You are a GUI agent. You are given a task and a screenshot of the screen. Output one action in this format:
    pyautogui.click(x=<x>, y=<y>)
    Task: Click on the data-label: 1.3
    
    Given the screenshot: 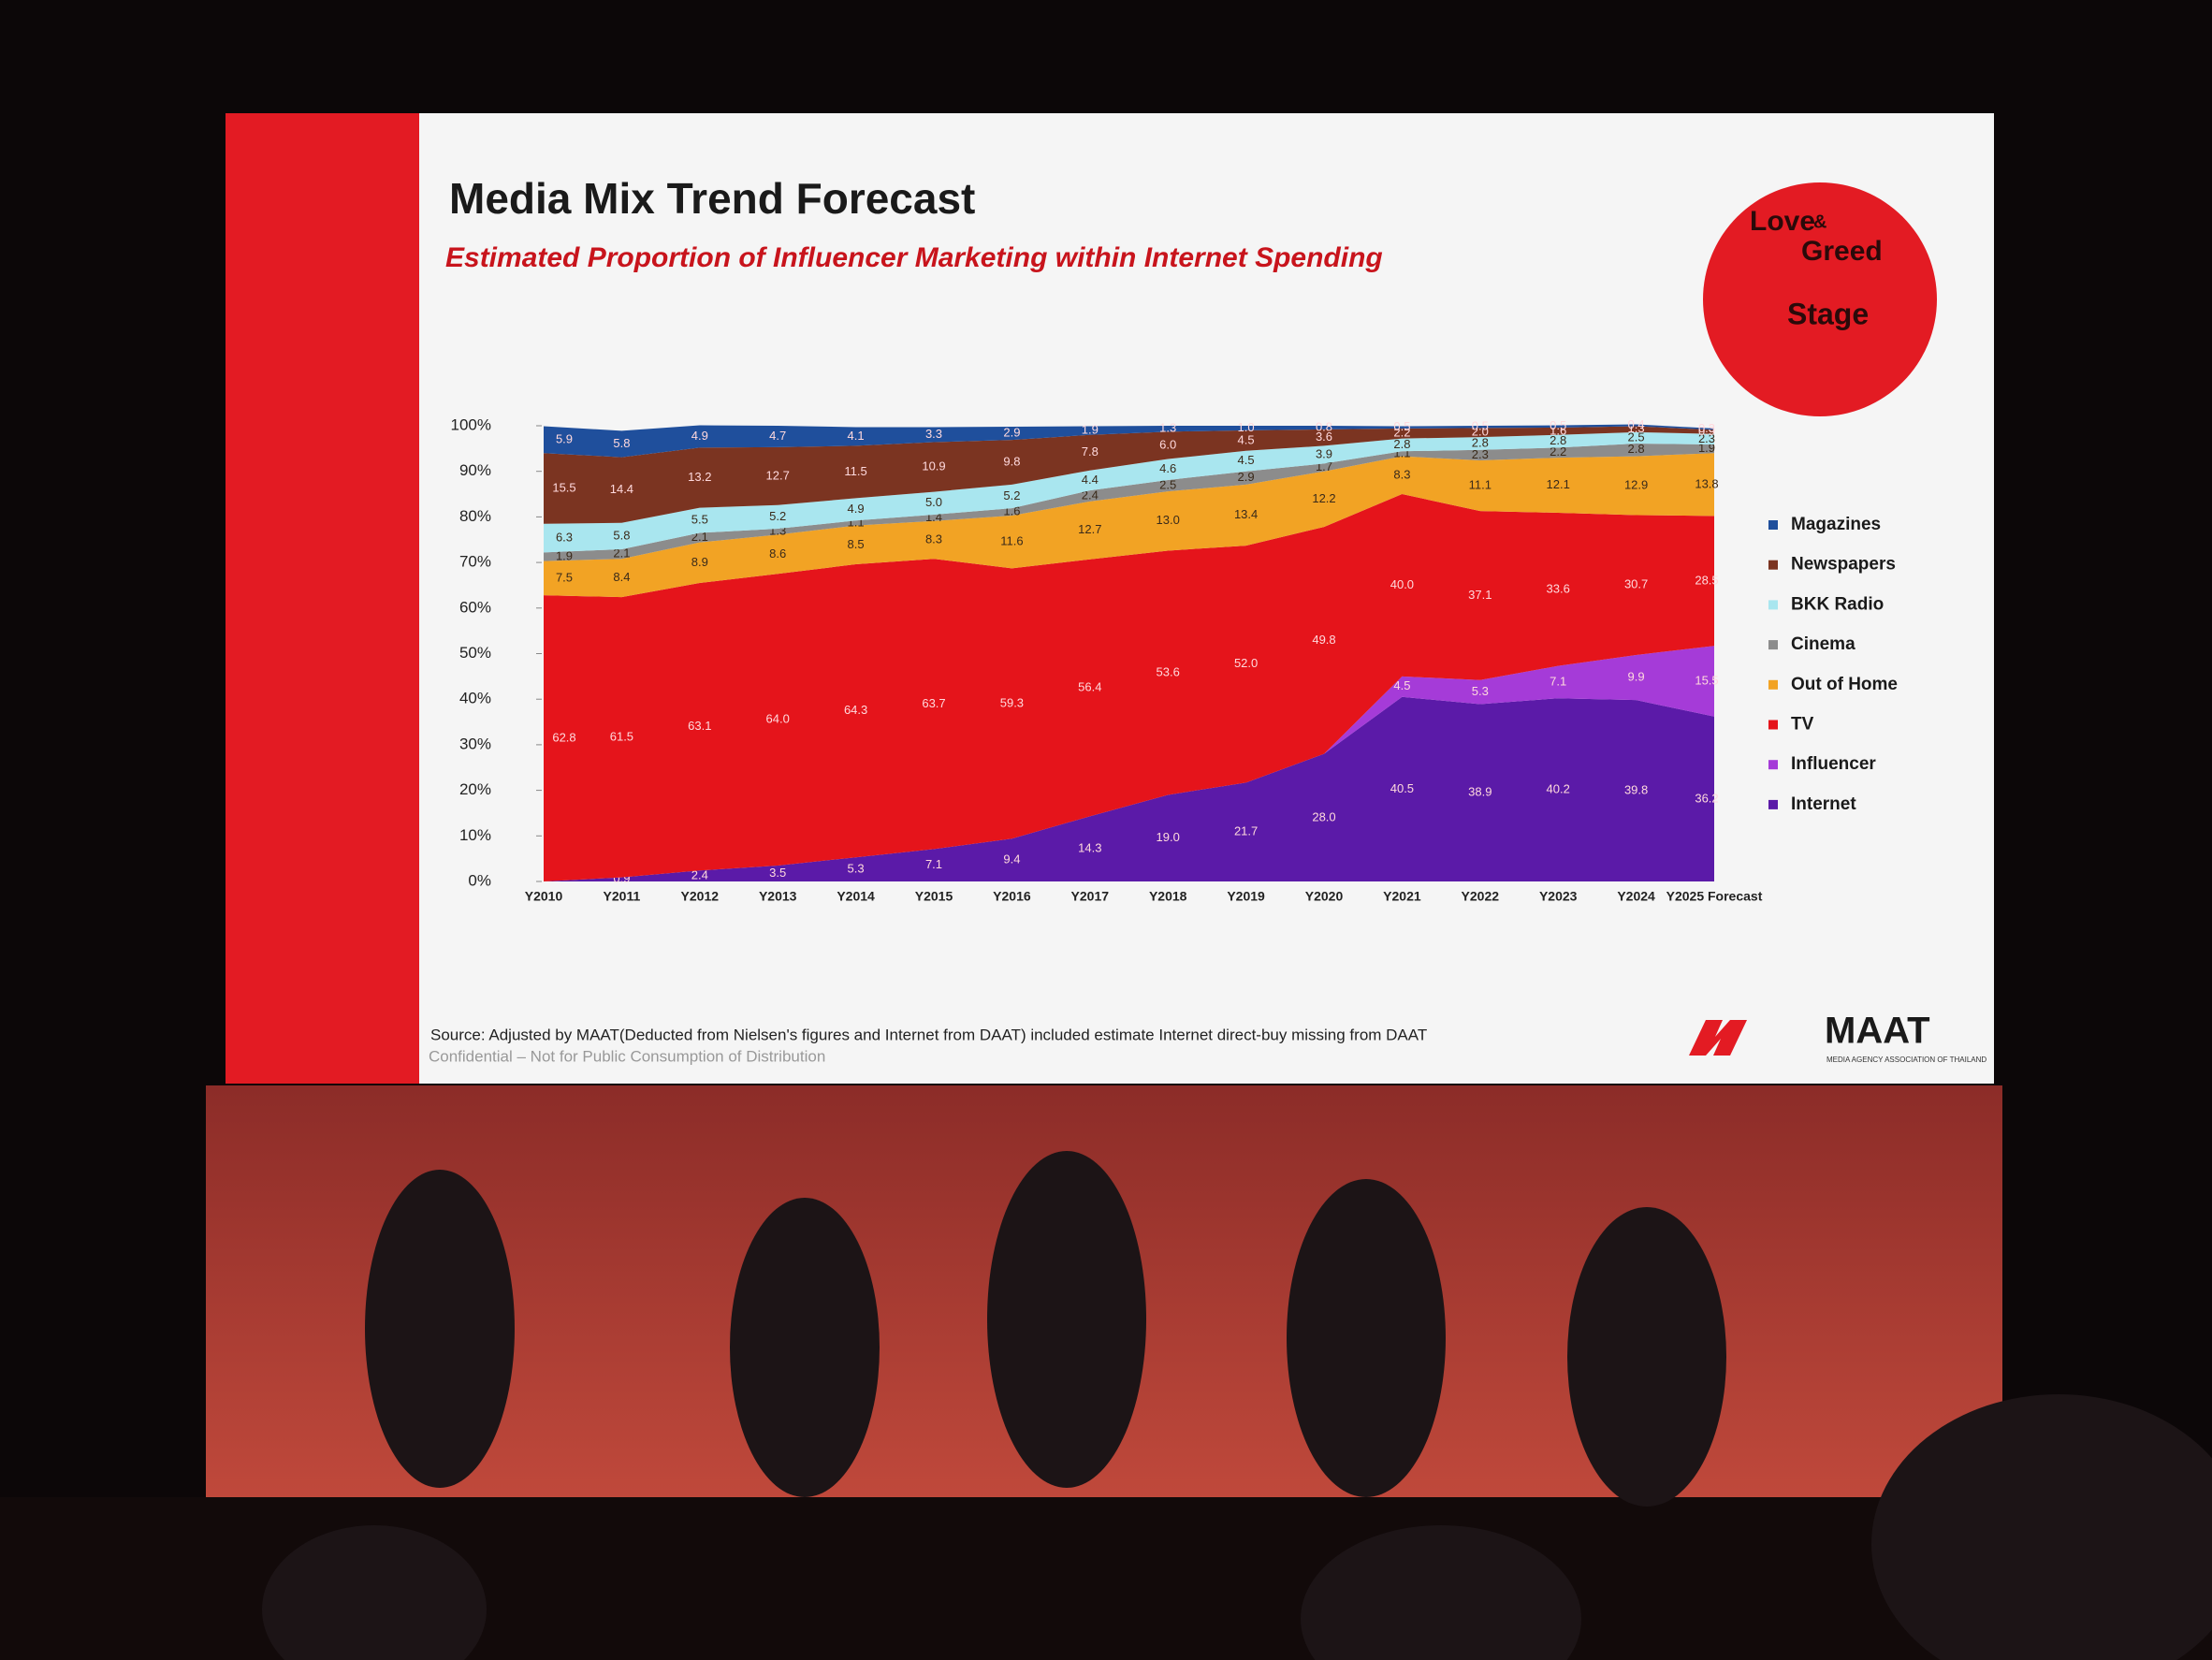 What is the action you would take?
    pyautogui.click(x=1167, y=428)
    